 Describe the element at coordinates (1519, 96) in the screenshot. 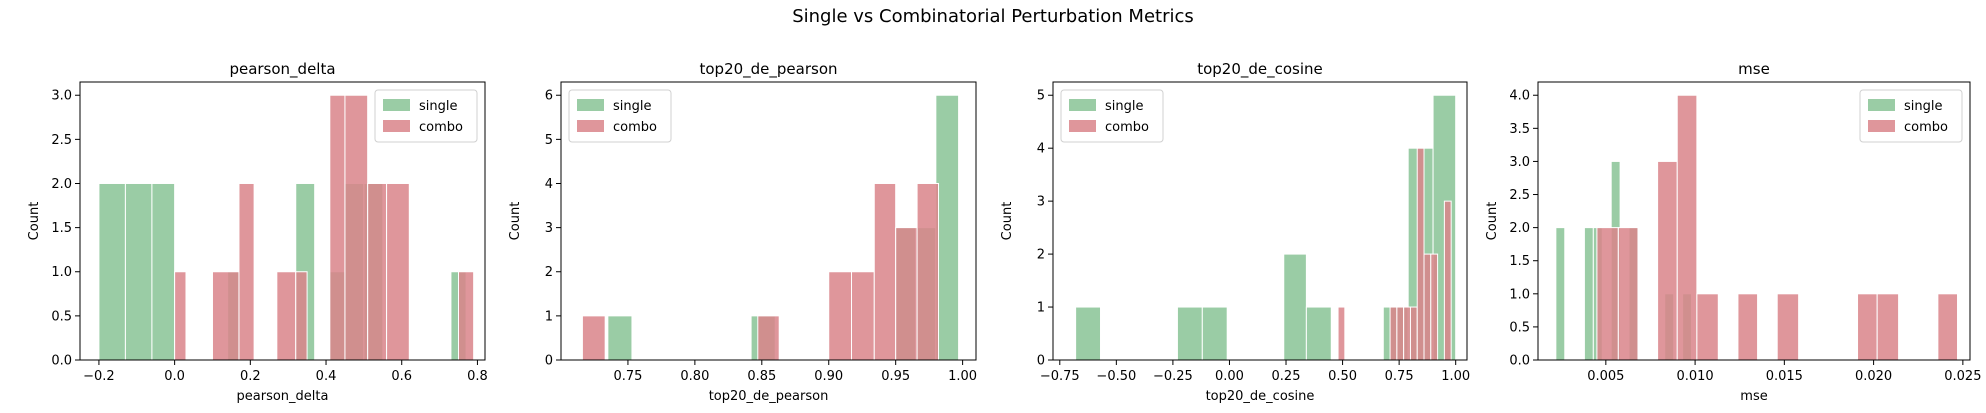

I see `y-tick-label: 4.0` at that location.